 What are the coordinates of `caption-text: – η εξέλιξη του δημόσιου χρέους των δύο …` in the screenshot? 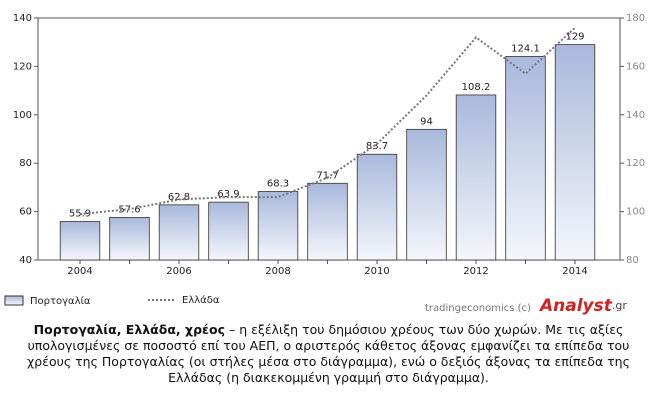 It's located at (328, 353).